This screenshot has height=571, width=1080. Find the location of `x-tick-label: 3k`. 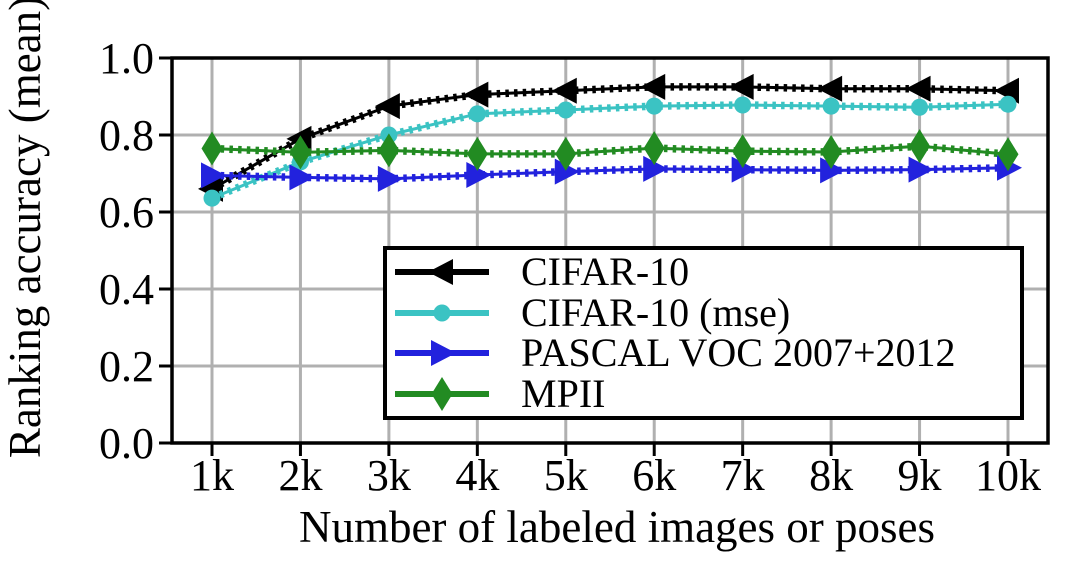

x-tick-label: 3k is located at coordinates (389, 475).